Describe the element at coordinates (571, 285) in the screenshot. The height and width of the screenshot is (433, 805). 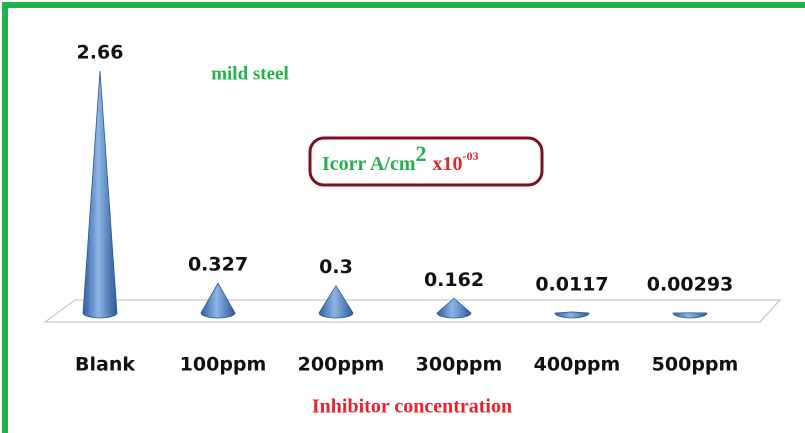
I see `data-label: 0.0117` at that location.